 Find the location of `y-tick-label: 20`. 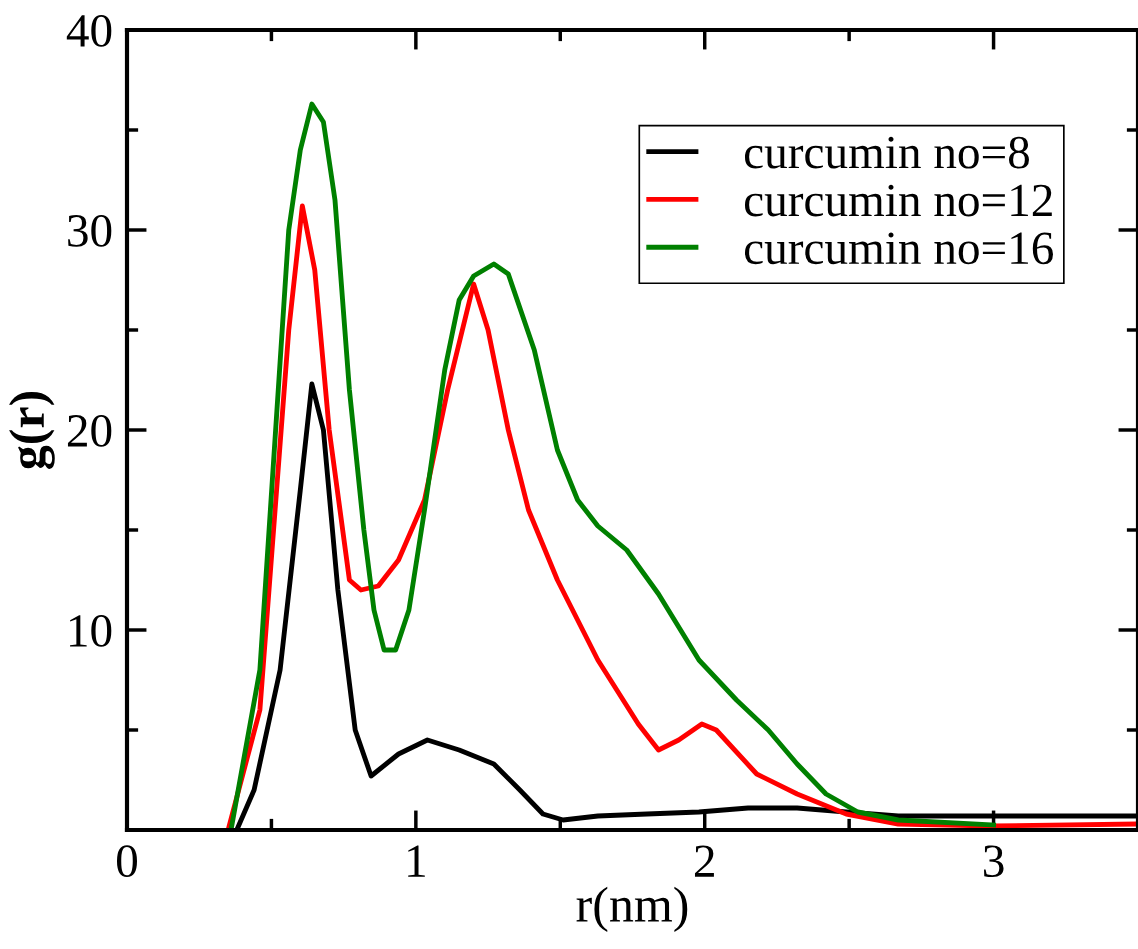

y-tick-label: 20 is located at coordinates (89, 430).